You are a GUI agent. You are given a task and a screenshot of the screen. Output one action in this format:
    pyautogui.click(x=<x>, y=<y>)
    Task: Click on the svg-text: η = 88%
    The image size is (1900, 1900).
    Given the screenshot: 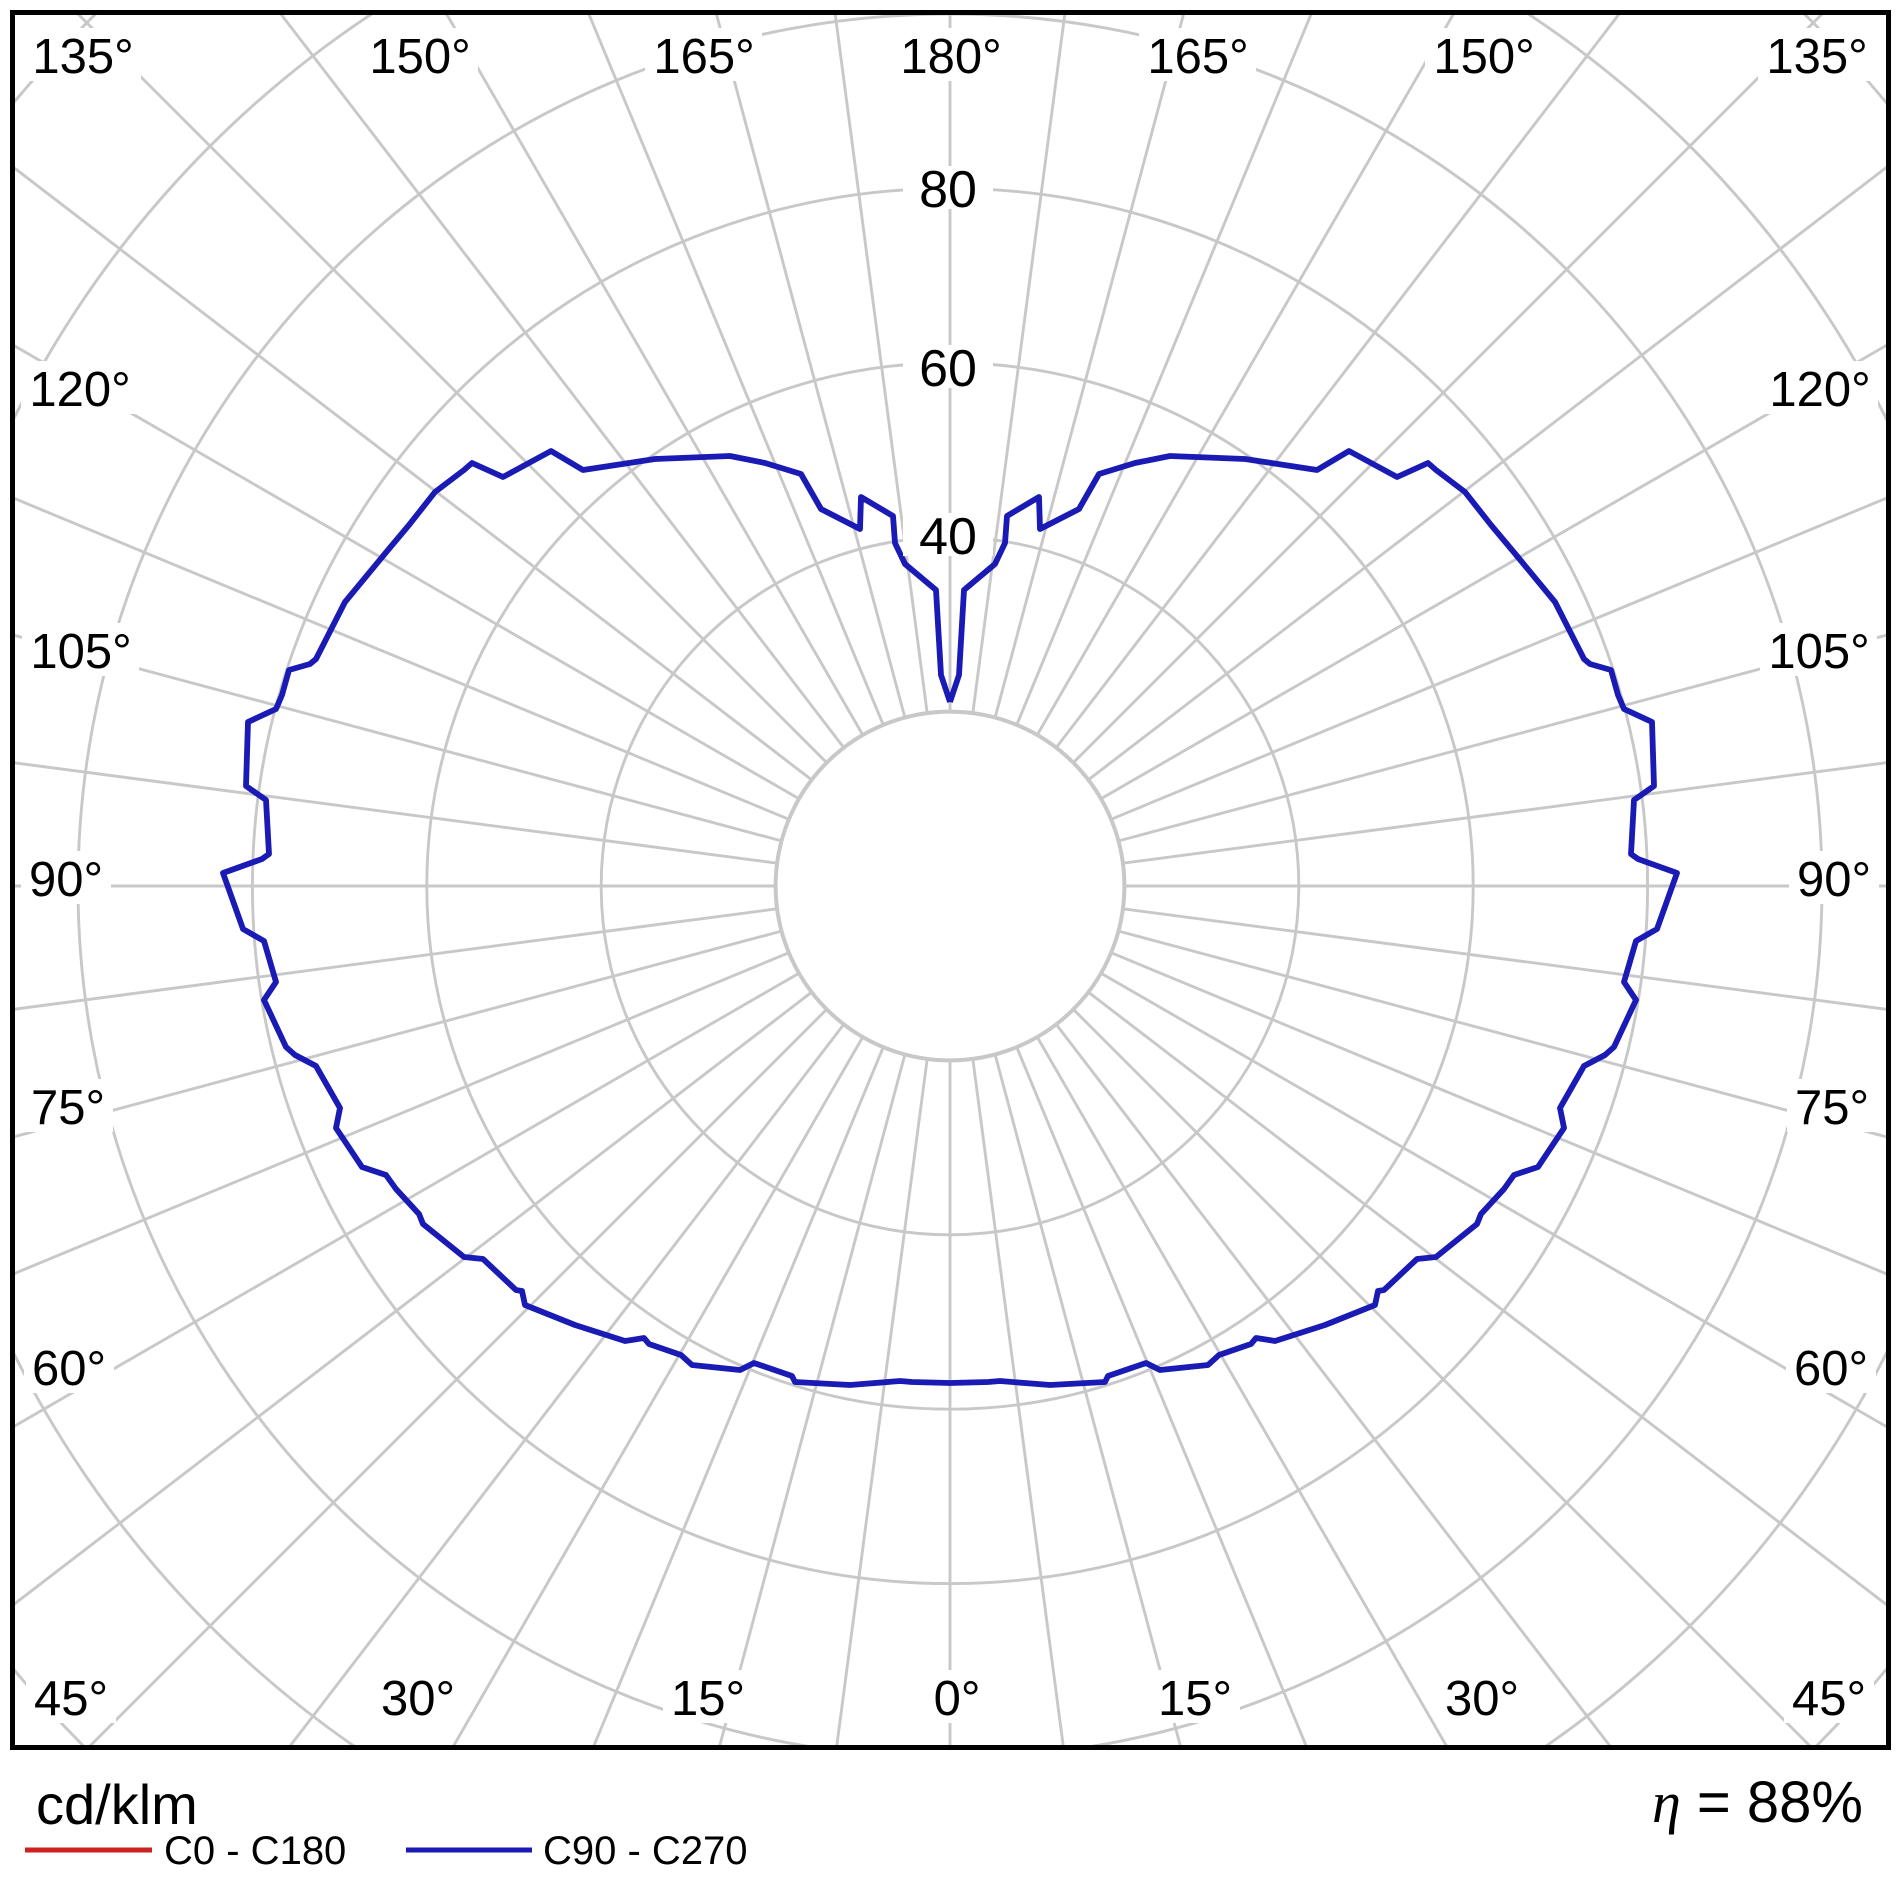 What is the action you would take?
    pyautogui.click(x=1757, y=1802)
    